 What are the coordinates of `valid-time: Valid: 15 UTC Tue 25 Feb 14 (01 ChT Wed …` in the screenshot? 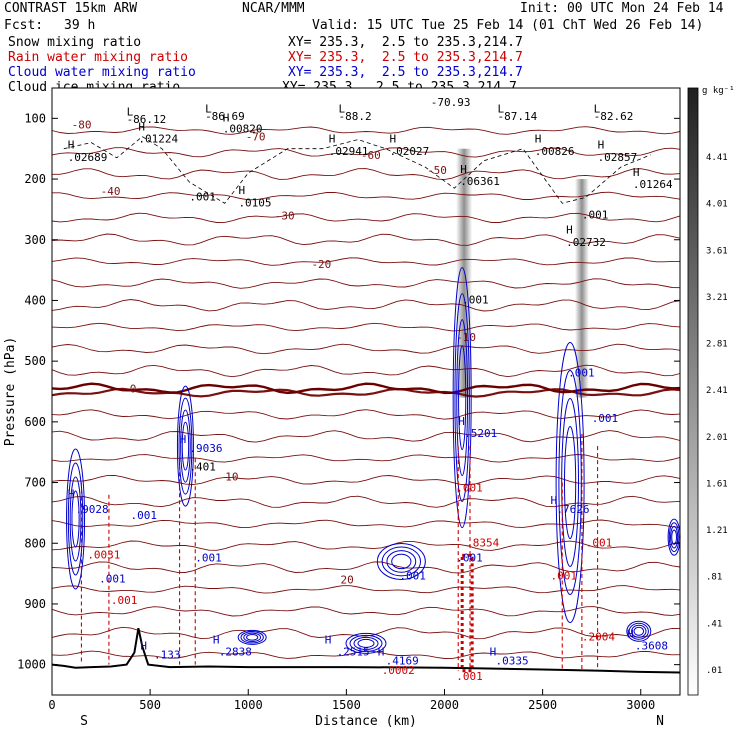 It's located at (508, 25).